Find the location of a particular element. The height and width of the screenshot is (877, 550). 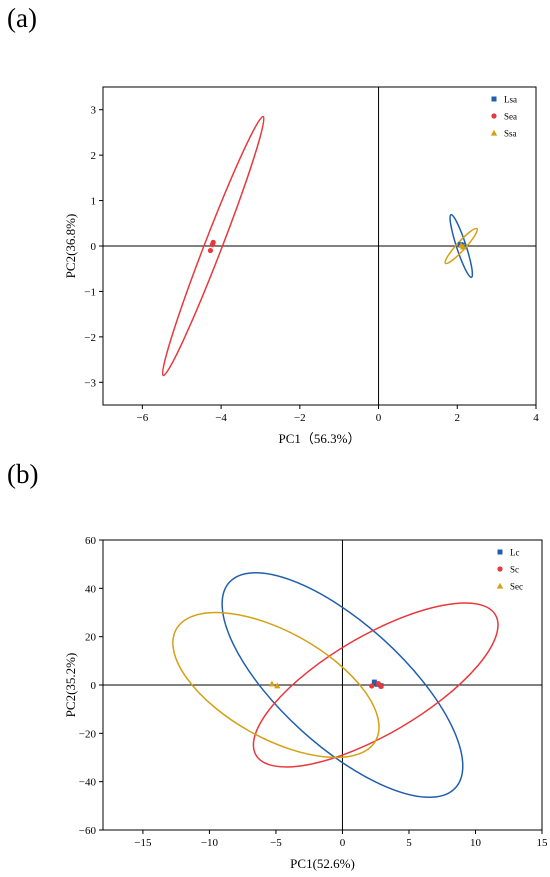

y-tick-label: 60 is located at coordinates (91, 541).